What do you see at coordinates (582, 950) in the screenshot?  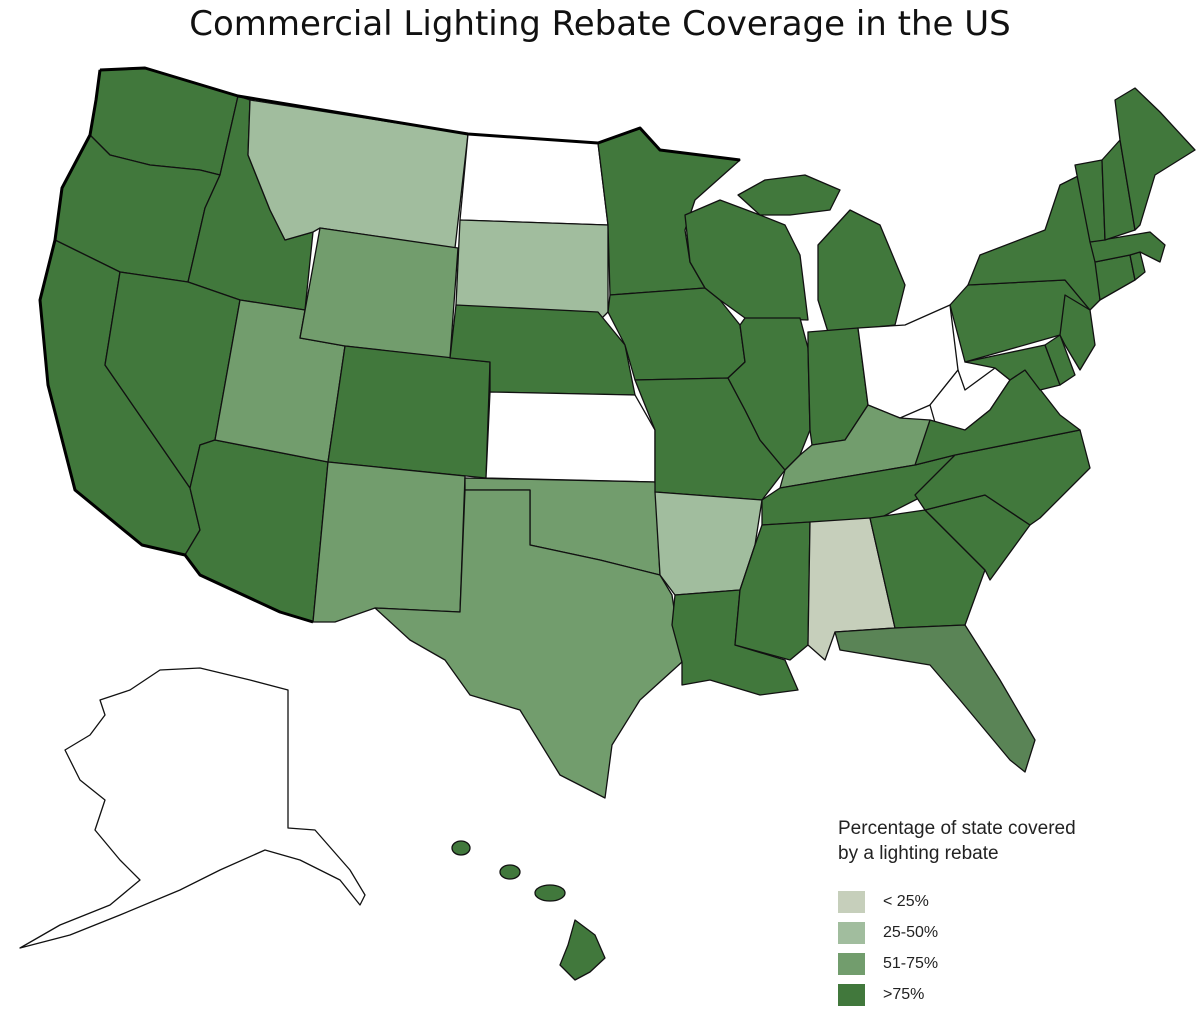 I see `state-hawaii-big-island` at bounding box center [582, 950].